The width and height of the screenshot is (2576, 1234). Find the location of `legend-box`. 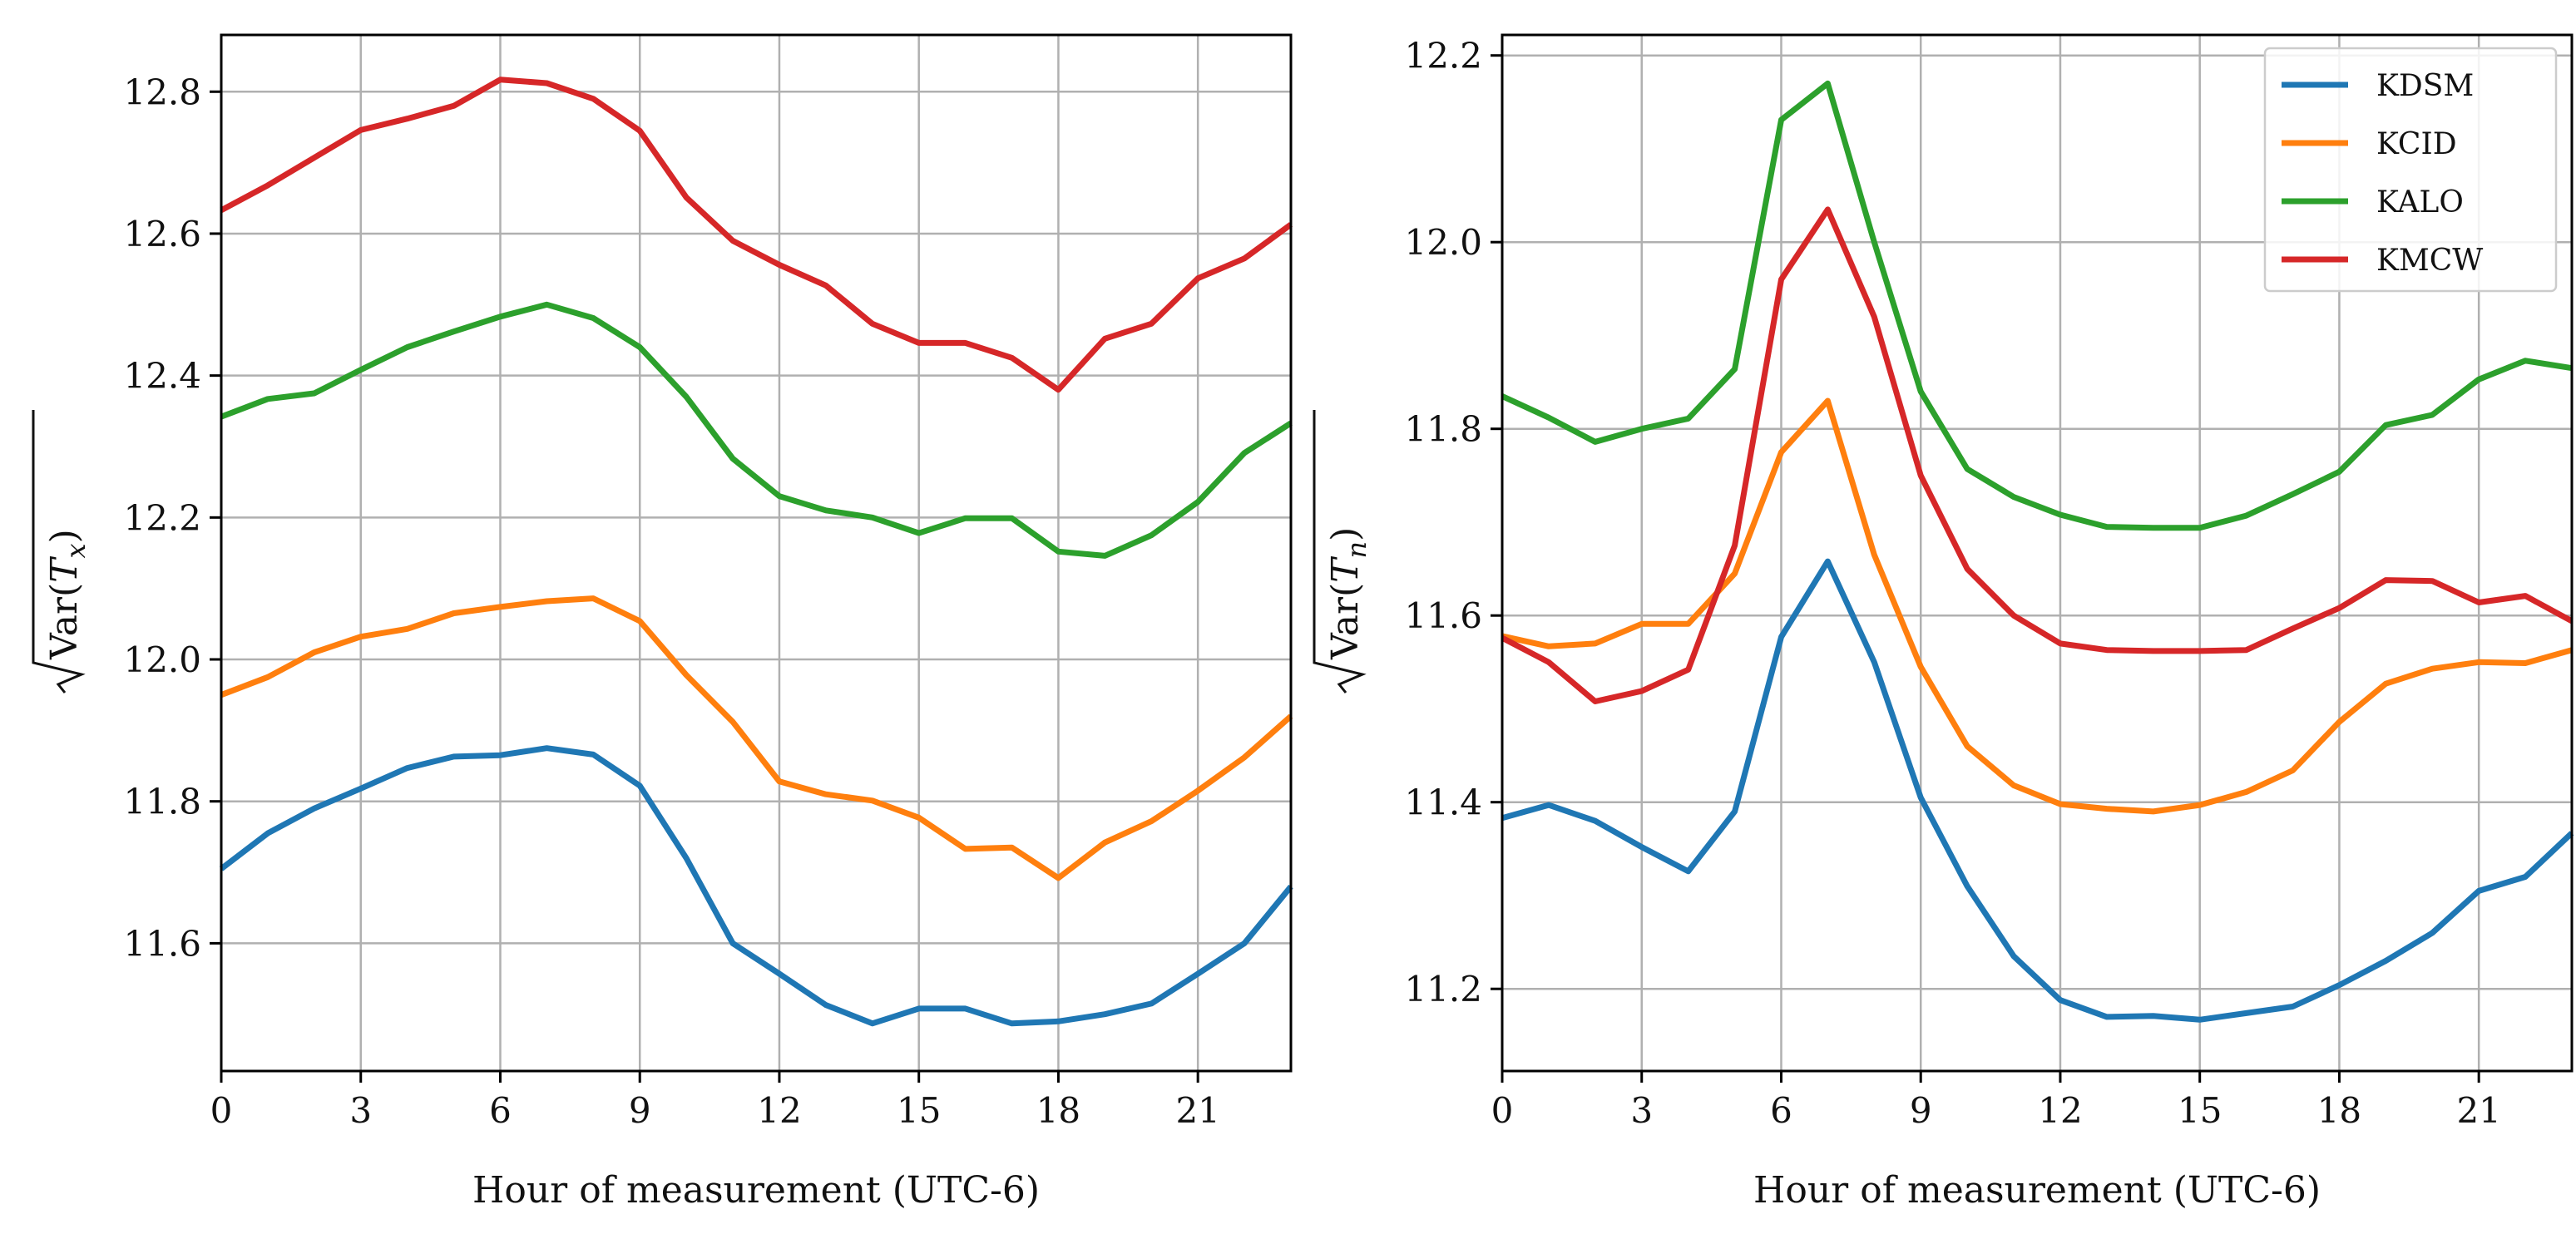

legend-box is located at coordinates (2410, 170).